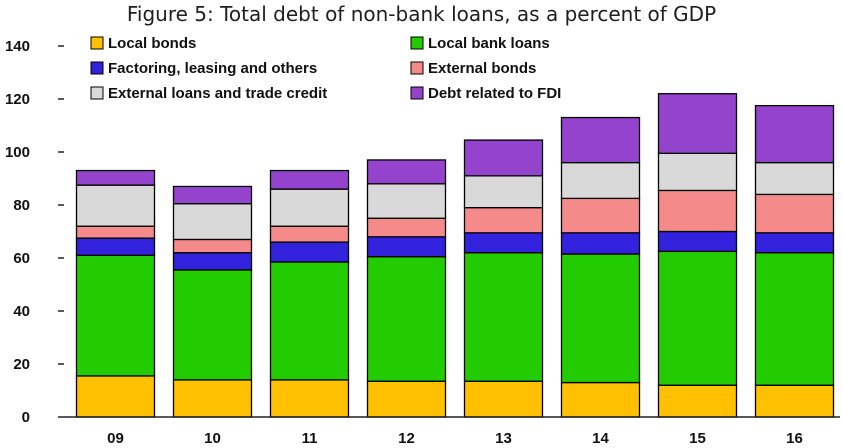  What do you see at coordinates (212, 68) in the screenshot?
I see `legend-label: Factoring, leasing and others` at bounding box center [212, 68].